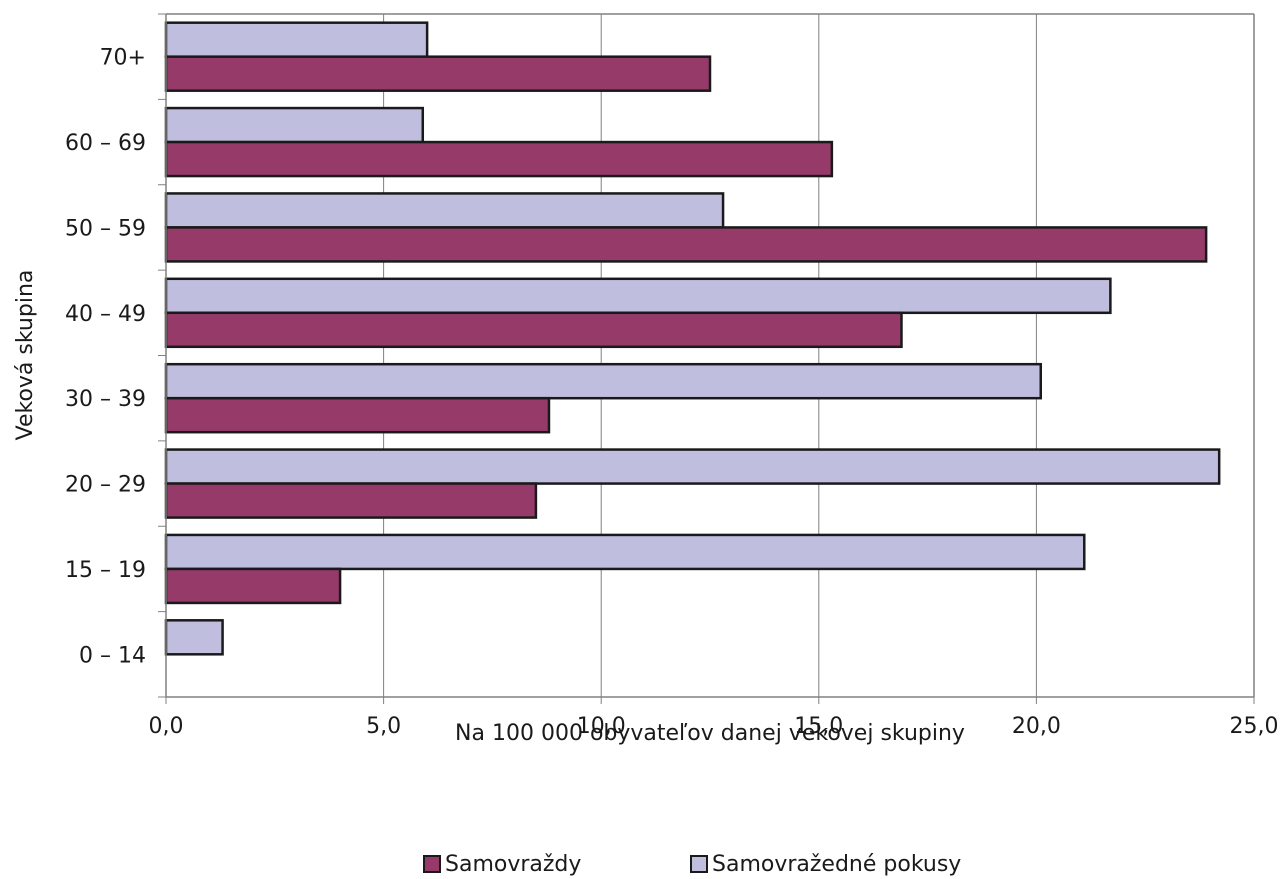 The height and width of the screenshot is (879, 1285). Describe the element at coordinates (105, 485) in the screenshot. I see `y-tick-label: 20 – 29` at that location.